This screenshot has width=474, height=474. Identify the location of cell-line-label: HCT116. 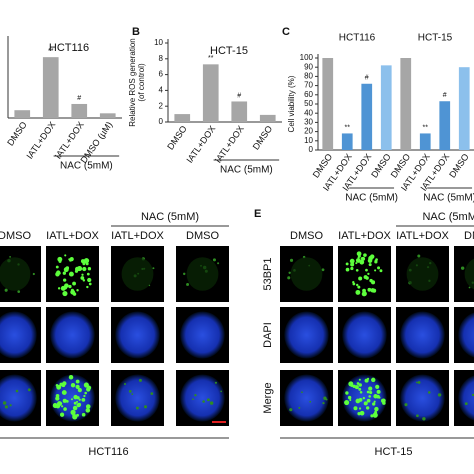
(108, 452).